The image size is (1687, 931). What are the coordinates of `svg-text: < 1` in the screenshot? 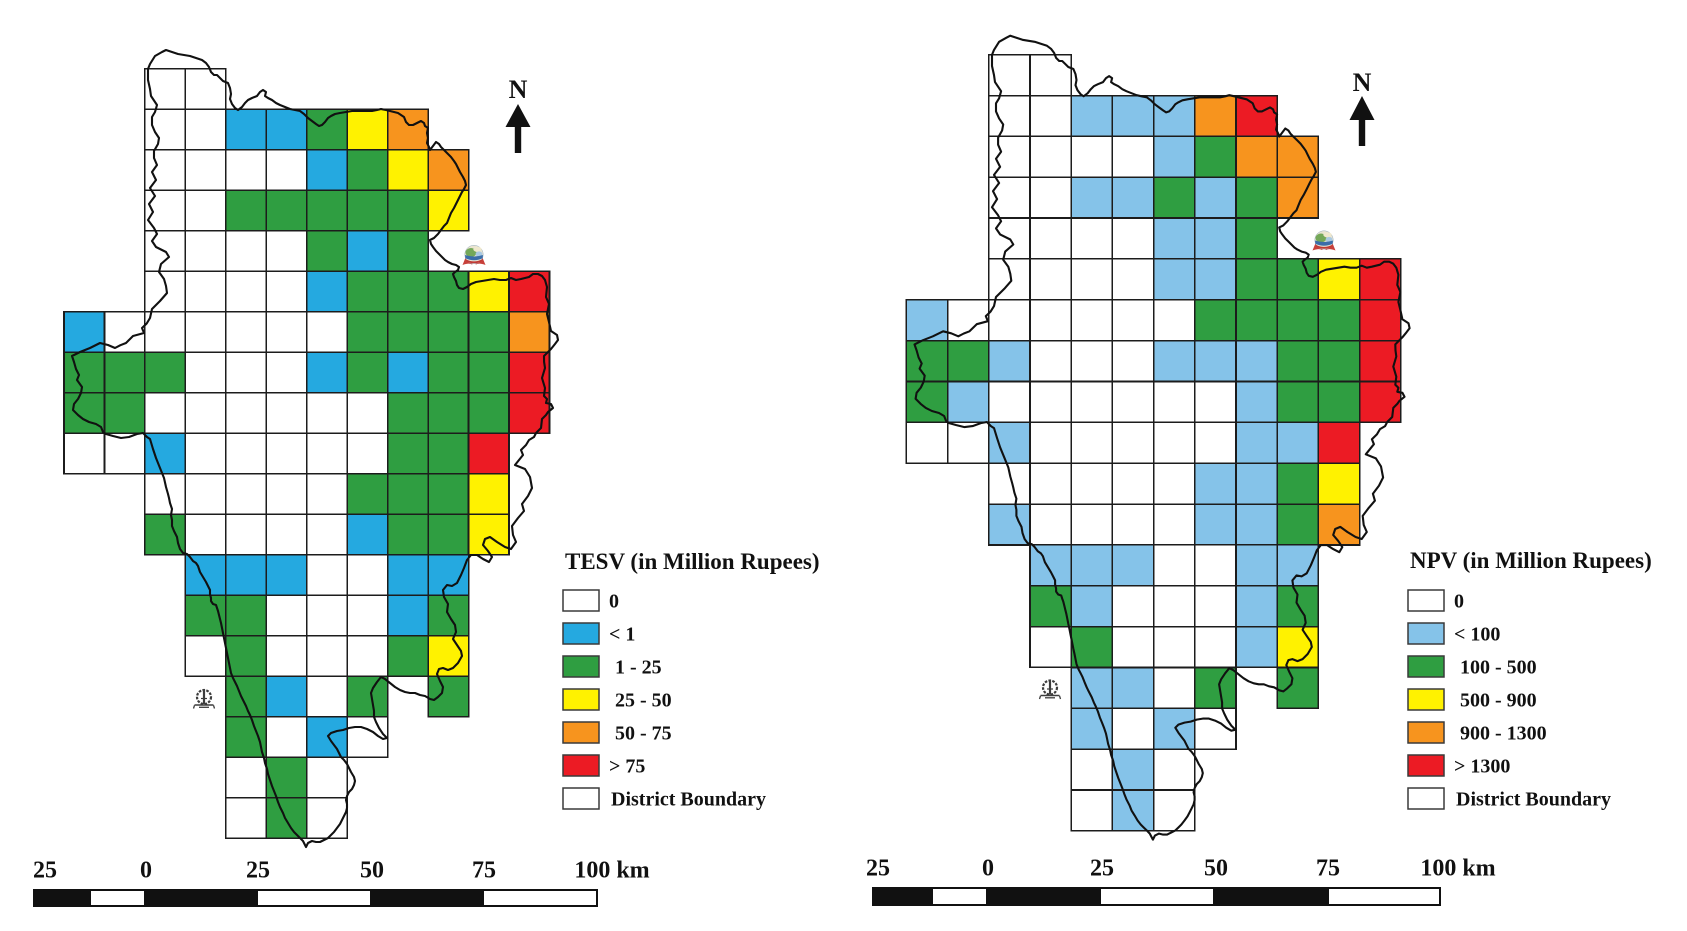 It's located at (622, 635).